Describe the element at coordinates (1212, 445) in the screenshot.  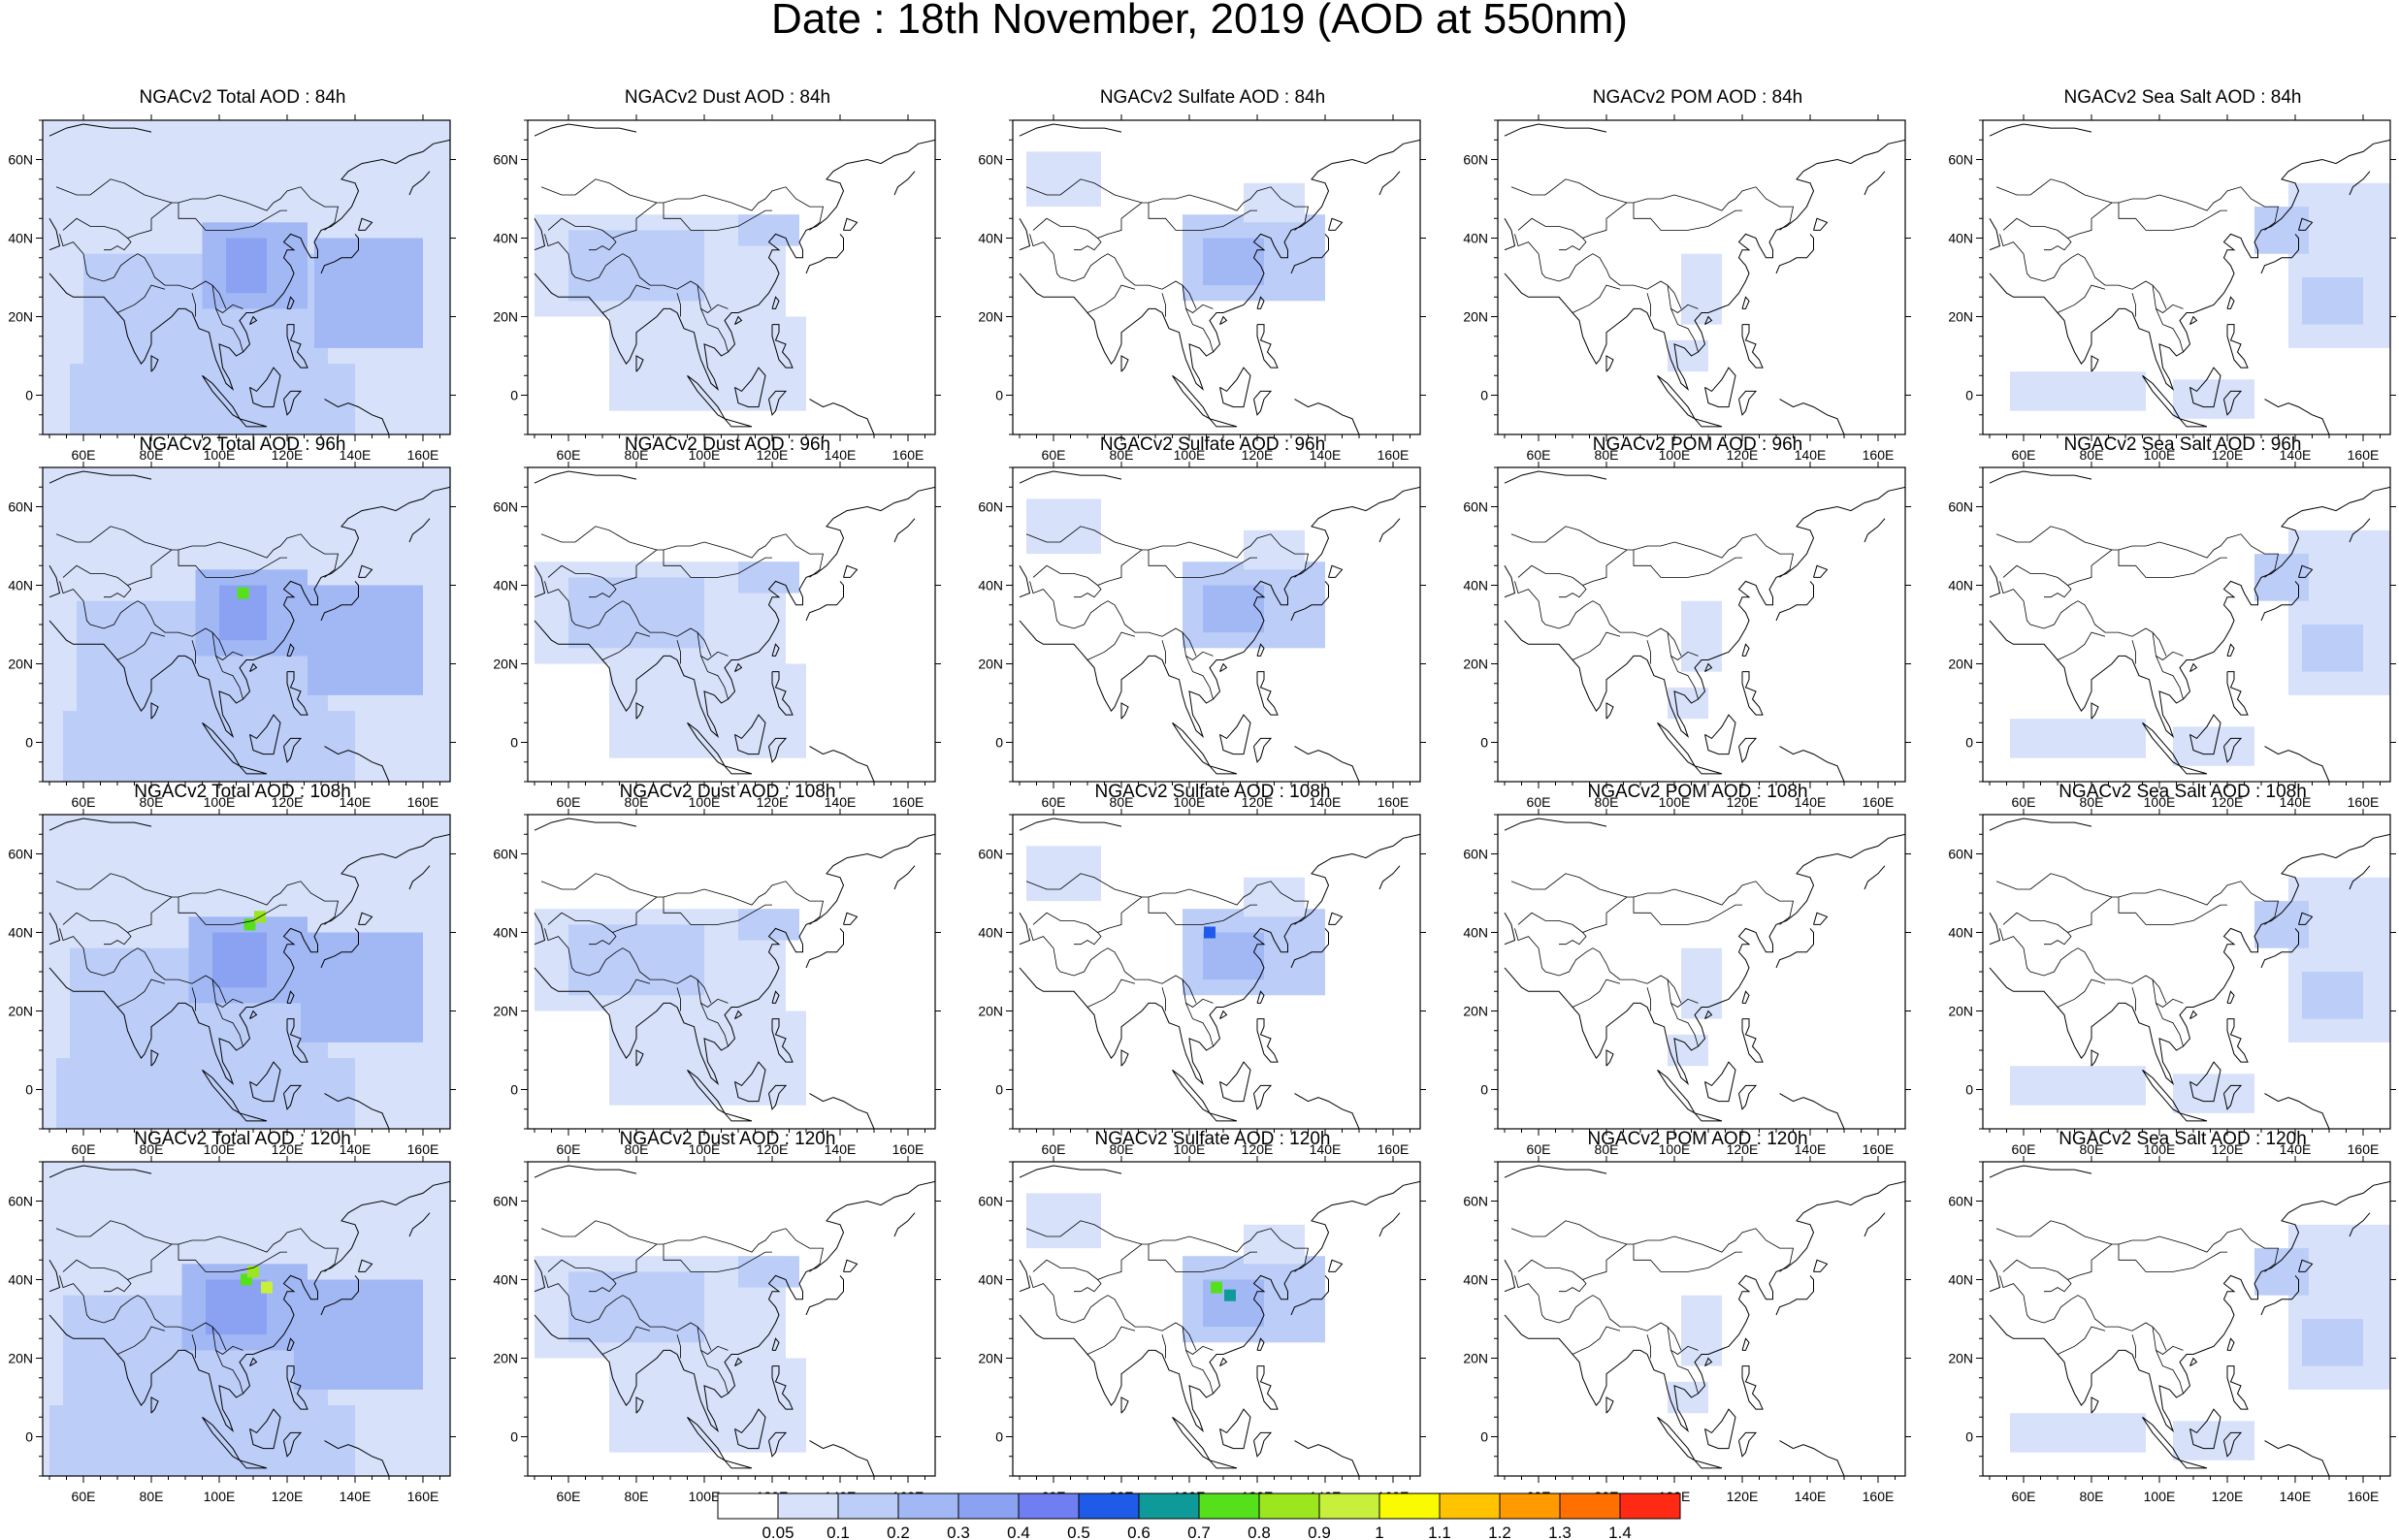
I see `panel-title: NGACv2 Sulfate AOD : 96h` at that location.